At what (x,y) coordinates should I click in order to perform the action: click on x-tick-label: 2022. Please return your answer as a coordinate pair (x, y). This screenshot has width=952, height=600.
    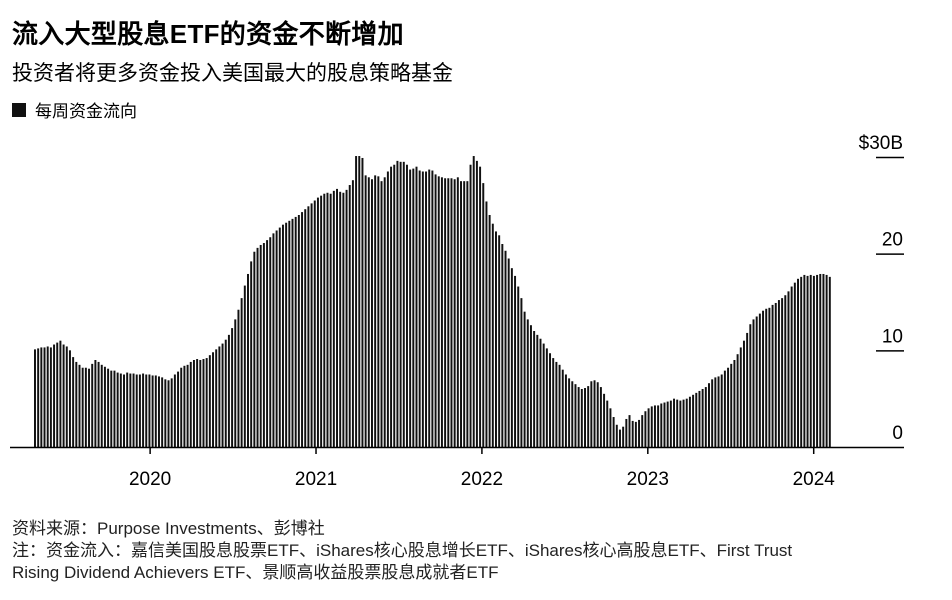
    Looking at the image, I should click on (482, 479).